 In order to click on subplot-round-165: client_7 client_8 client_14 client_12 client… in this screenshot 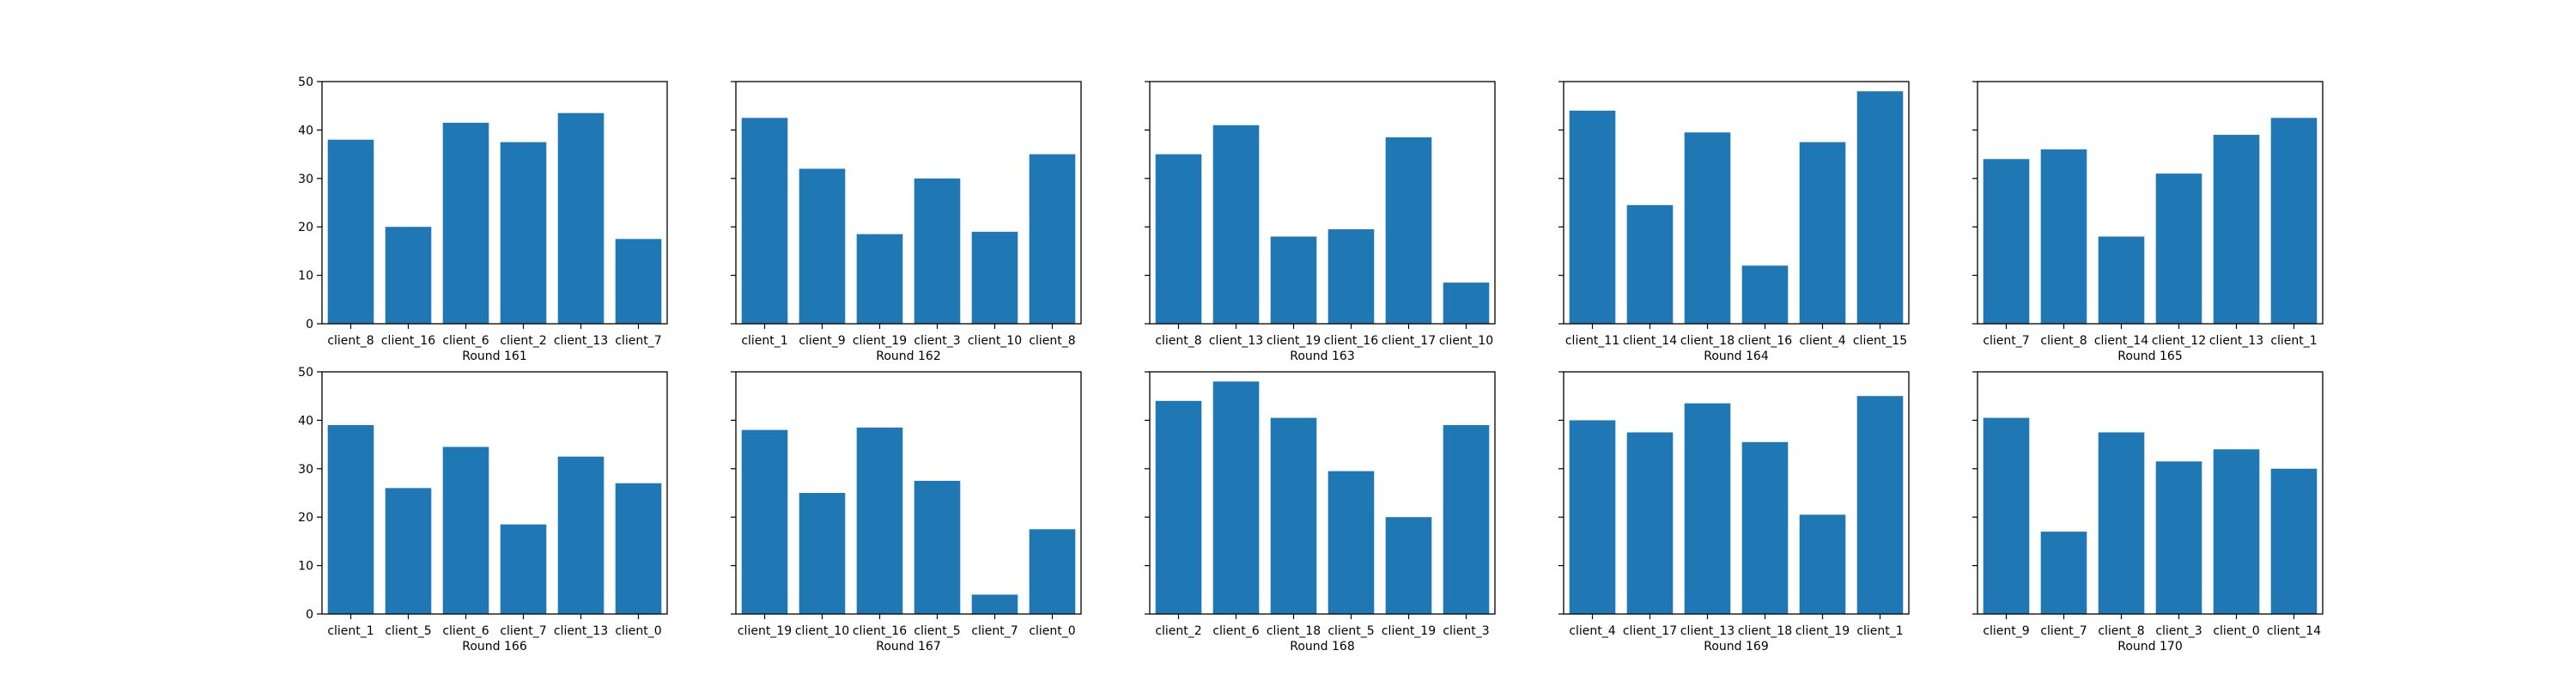, I will do `click(2148, 222)`.